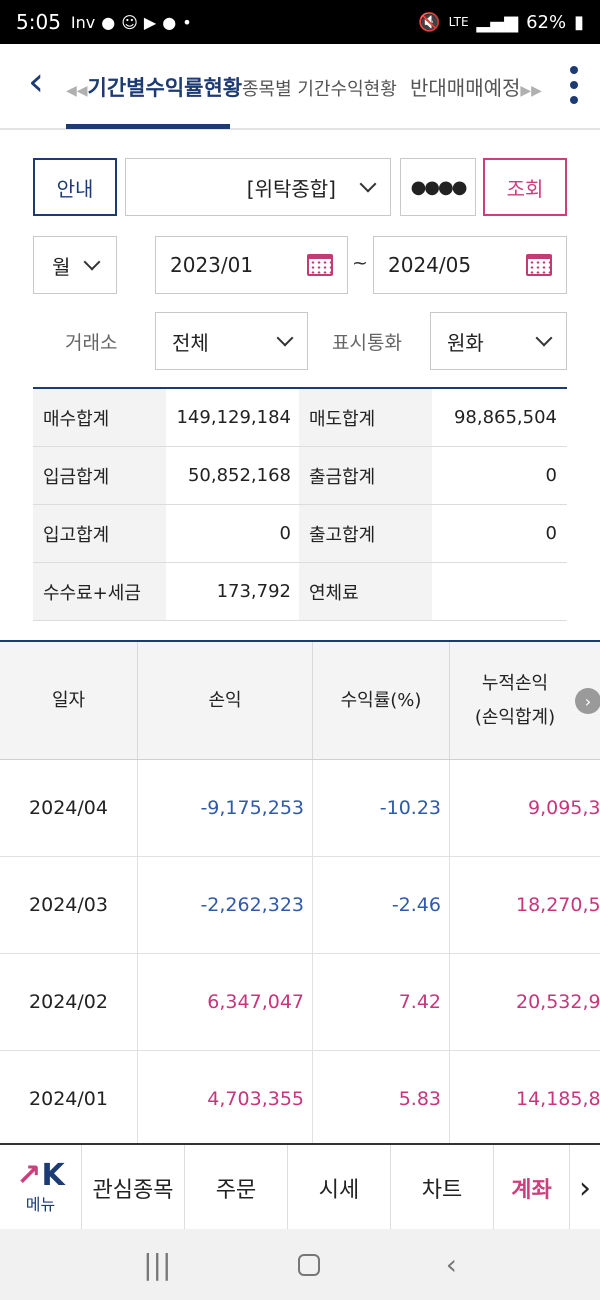 The image size is (600, 1300). I want to click on start-date-field: 2023/01, so click(251, 265).